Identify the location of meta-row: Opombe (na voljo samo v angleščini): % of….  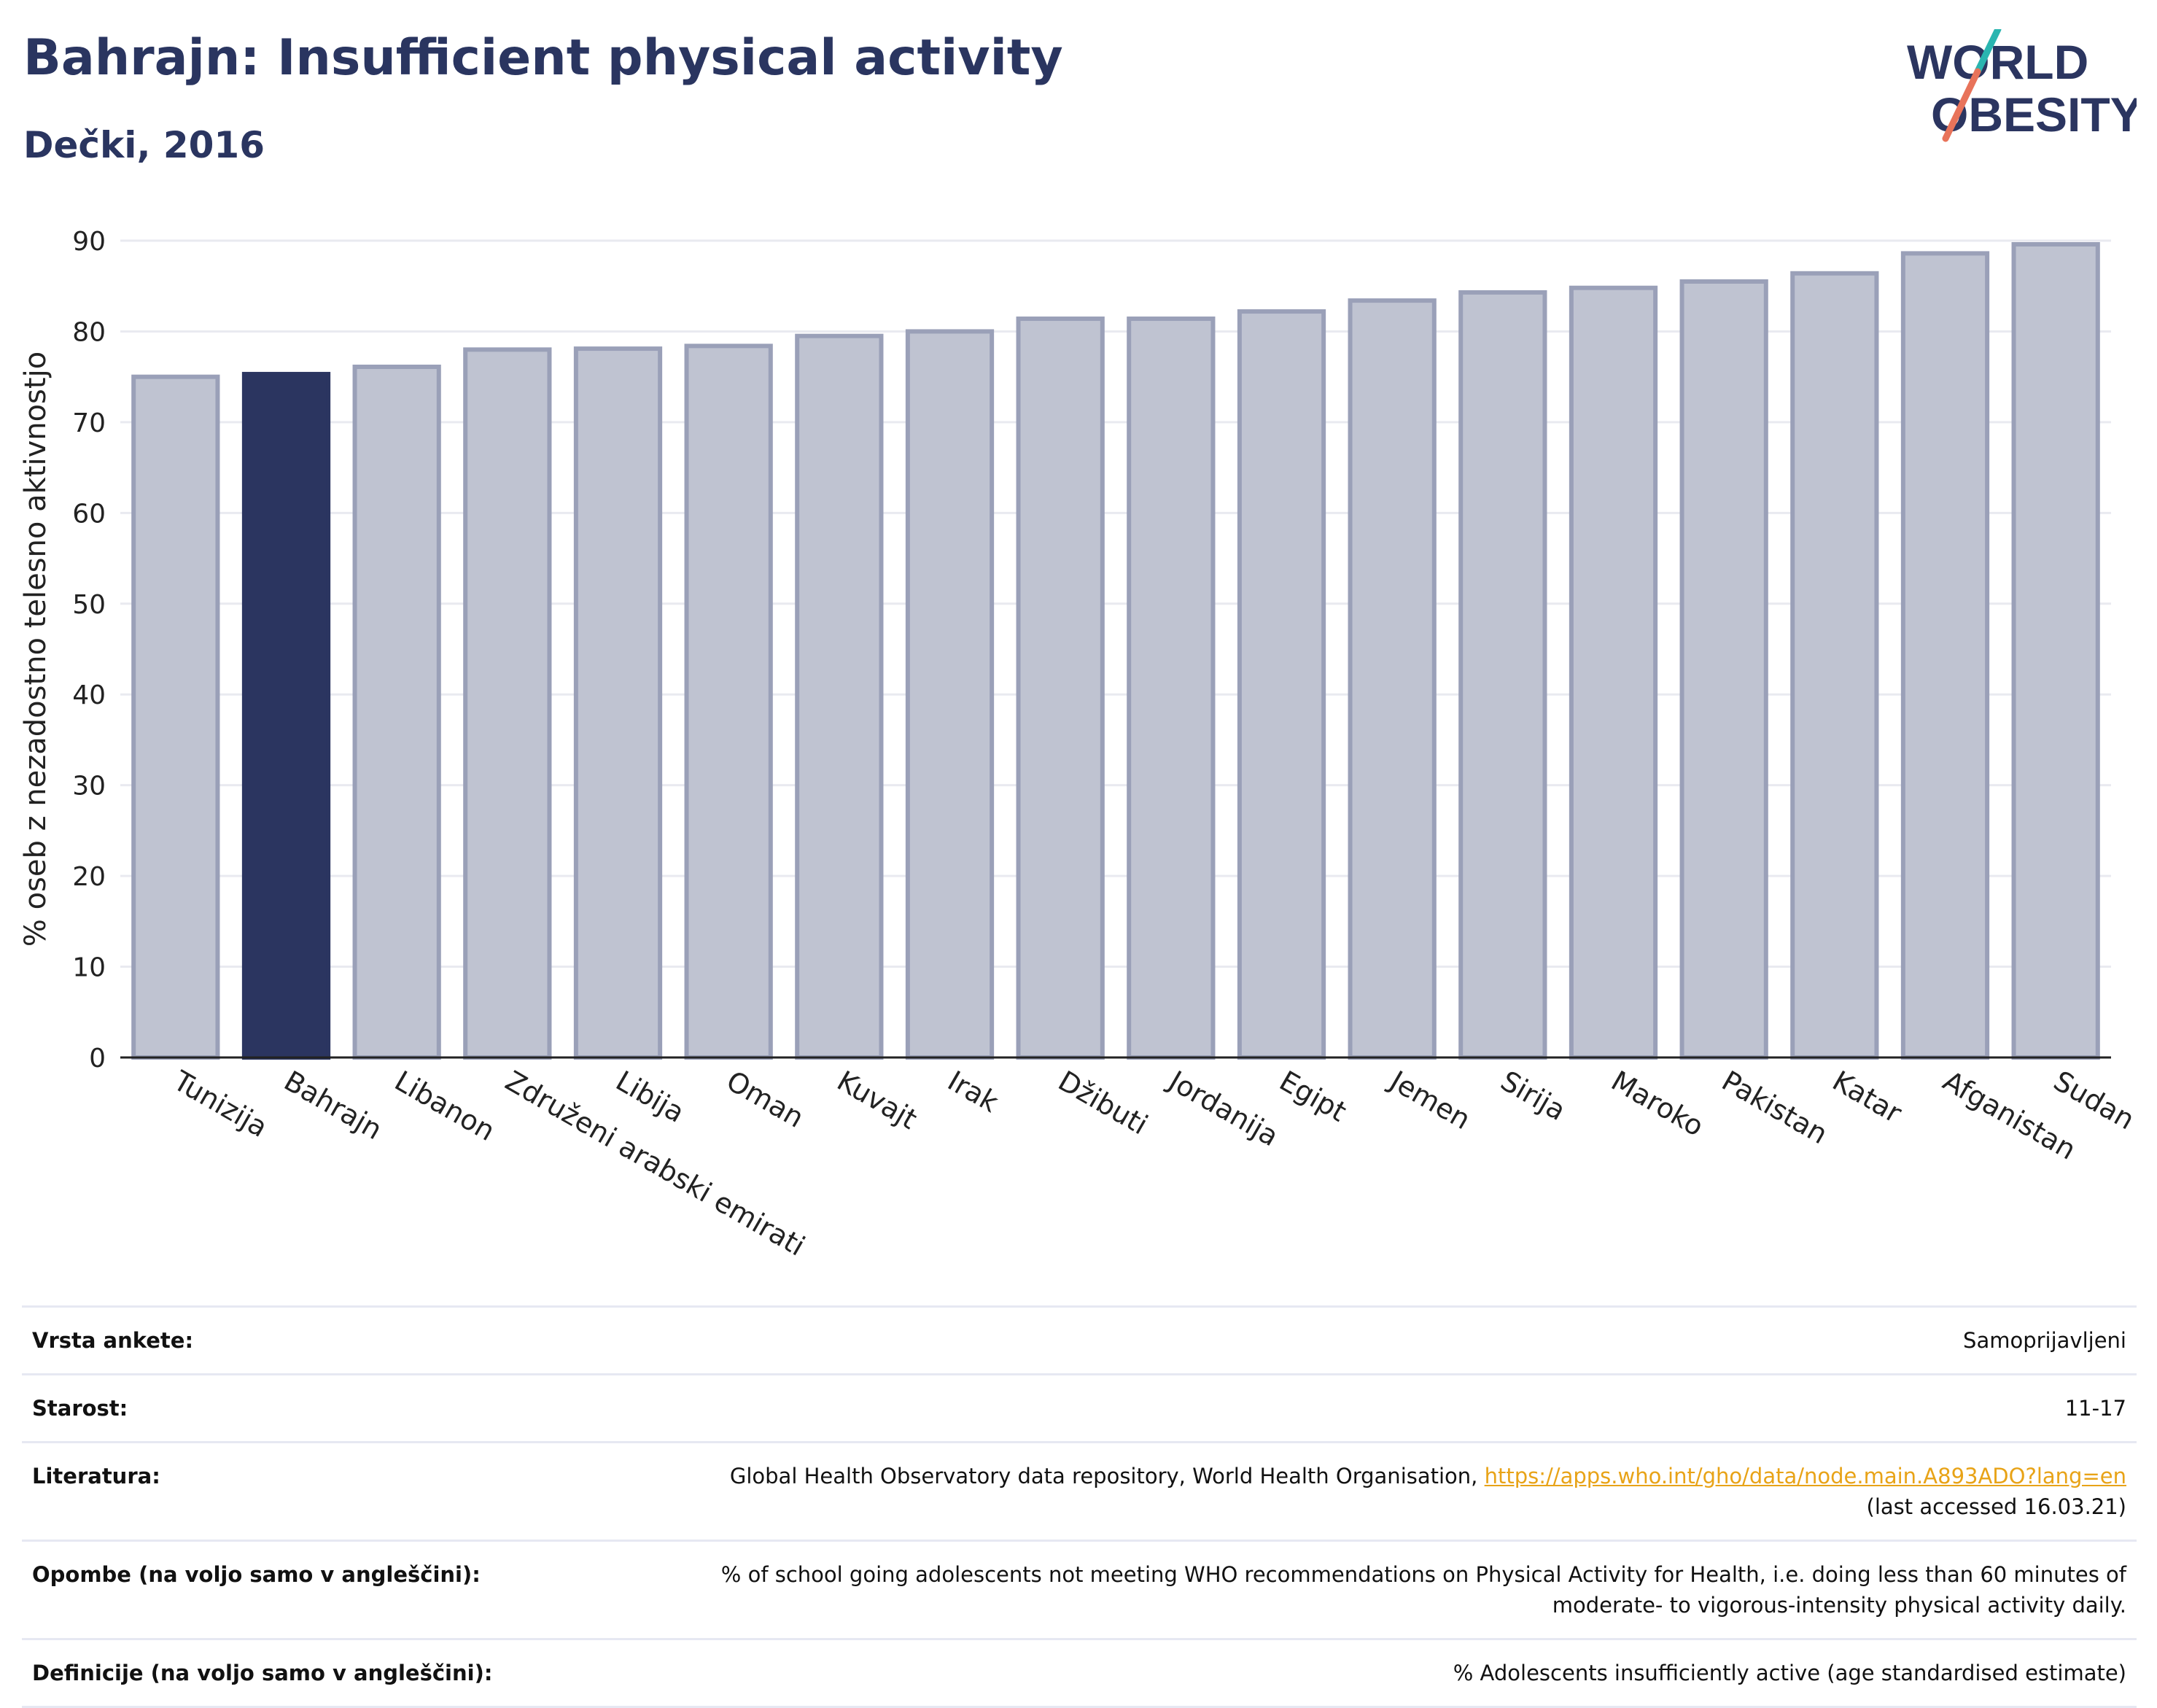
(1079, 1589).